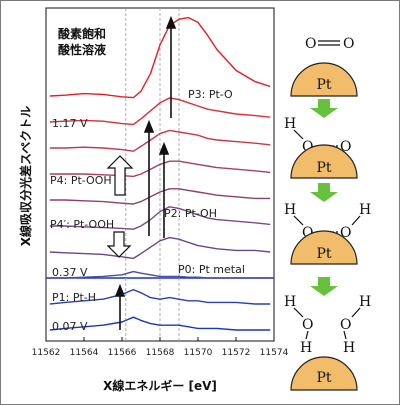 This screenshot has height=405, width=400. I want to click on reference-lines, so click(152, 174).